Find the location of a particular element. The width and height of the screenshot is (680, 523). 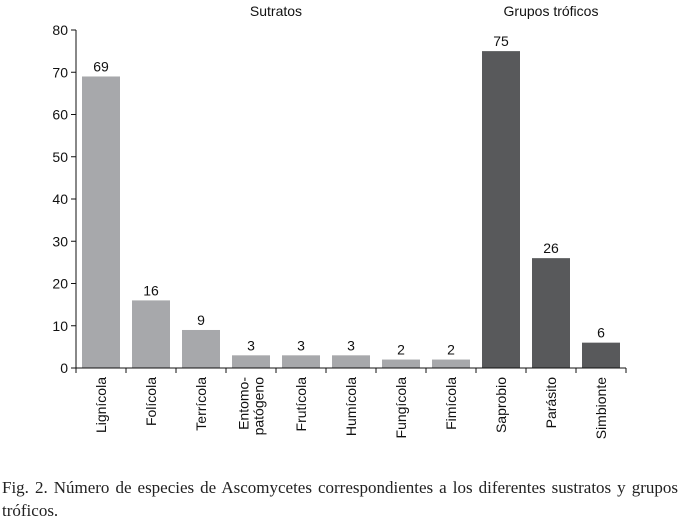

data-label: 26 is located at coordinates (551, 248).